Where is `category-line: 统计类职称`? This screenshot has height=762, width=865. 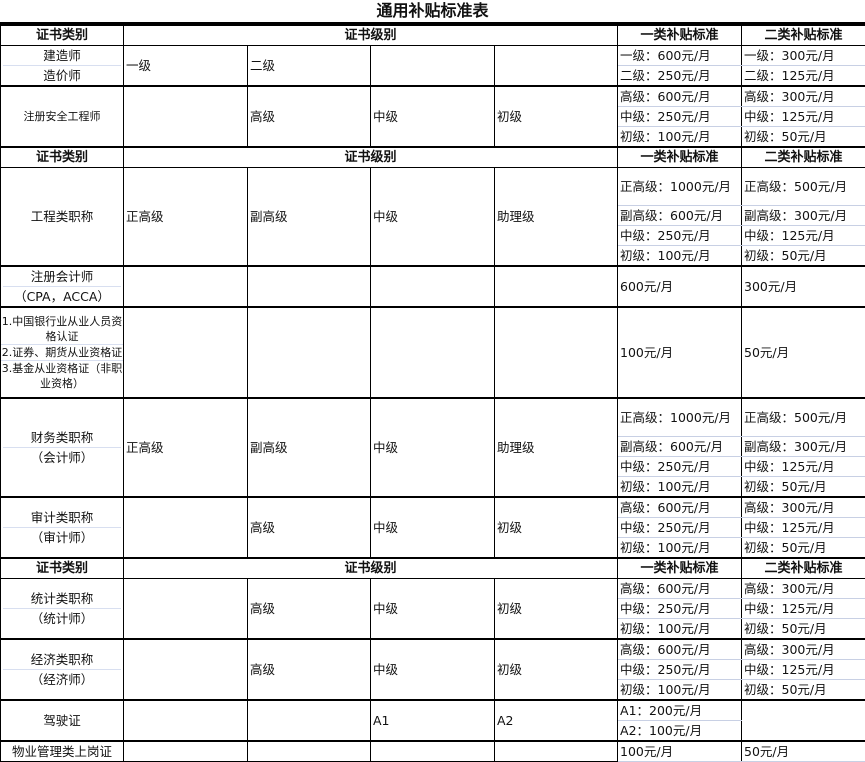 category-line: 统计类职称 is located at coordinates (62, 599).